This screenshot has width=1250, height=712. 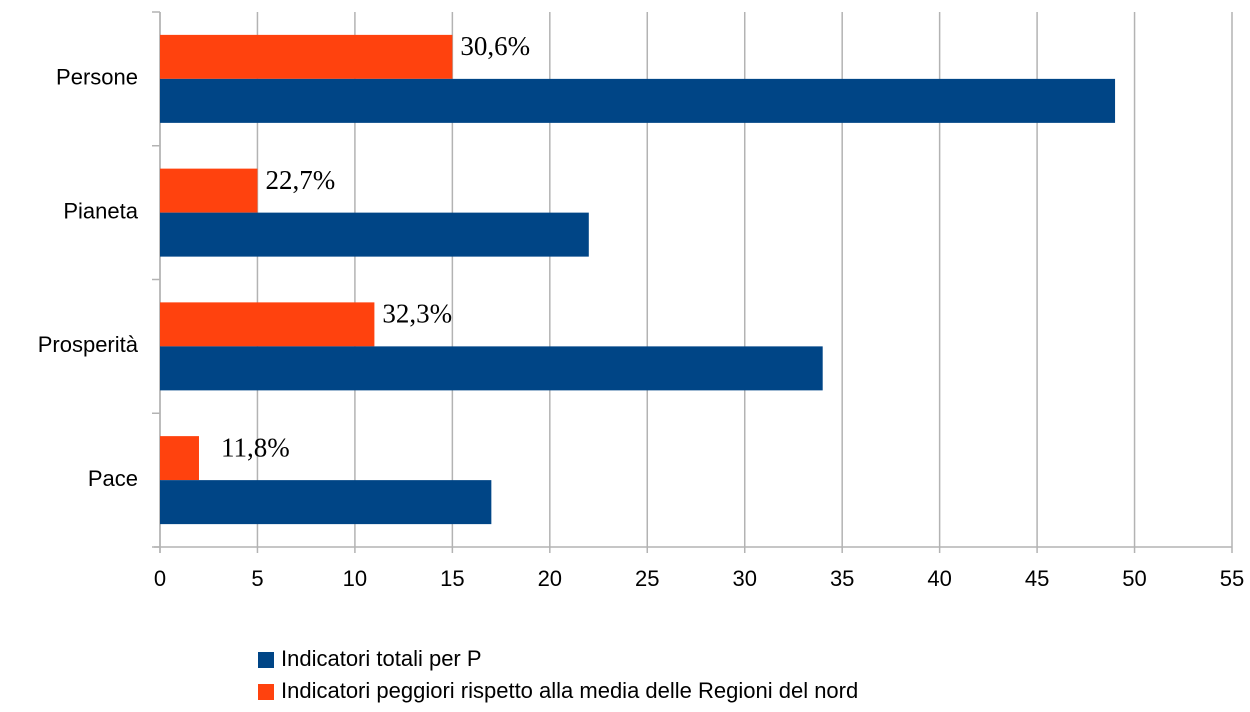 What do you see at coordinates (1232, 578) in the screenshot?
I see `x-tick-label: 55` at bounding box center [1232, 578].